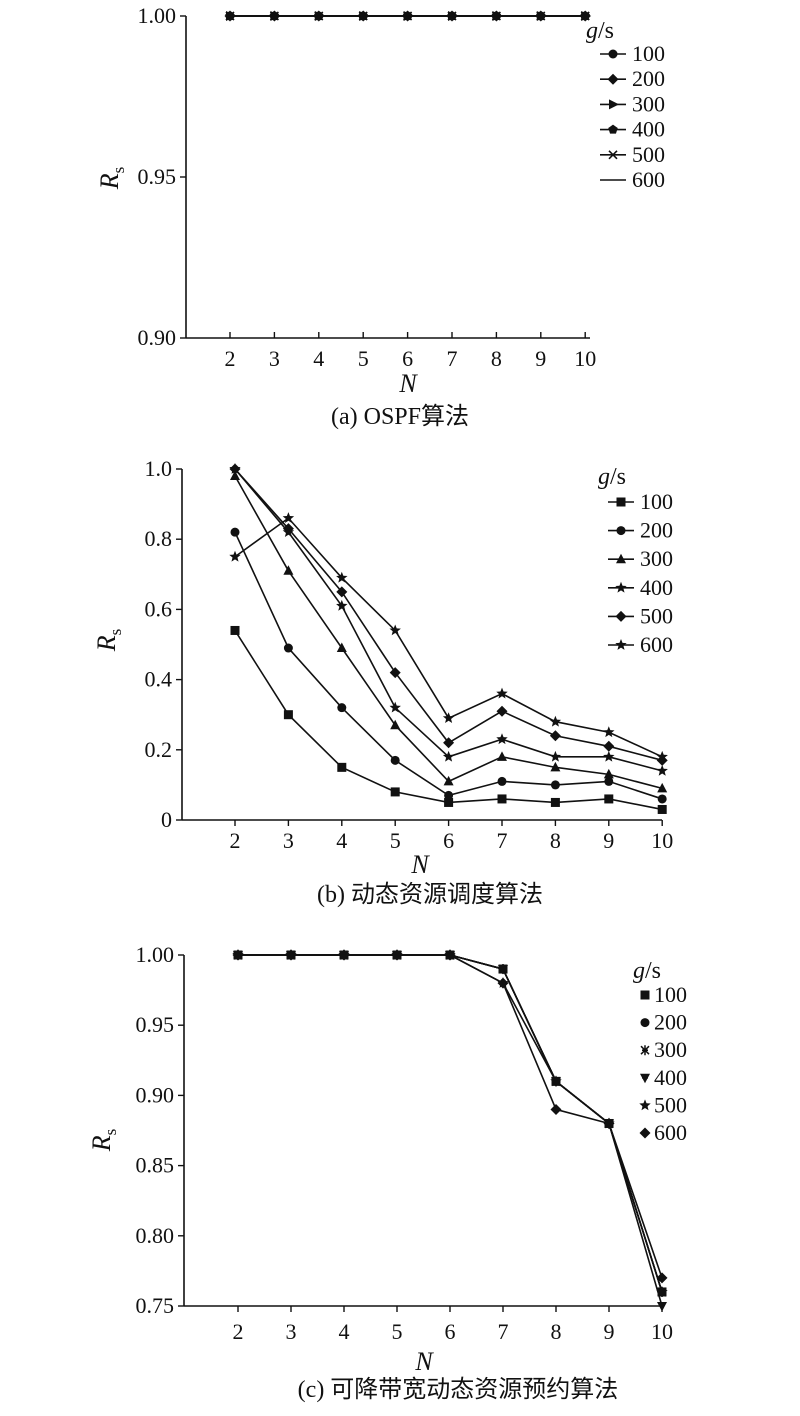  Describe the element at coordinates (157, 176) in the screenshot. I see `y-tick-label: 0.95` at that location.